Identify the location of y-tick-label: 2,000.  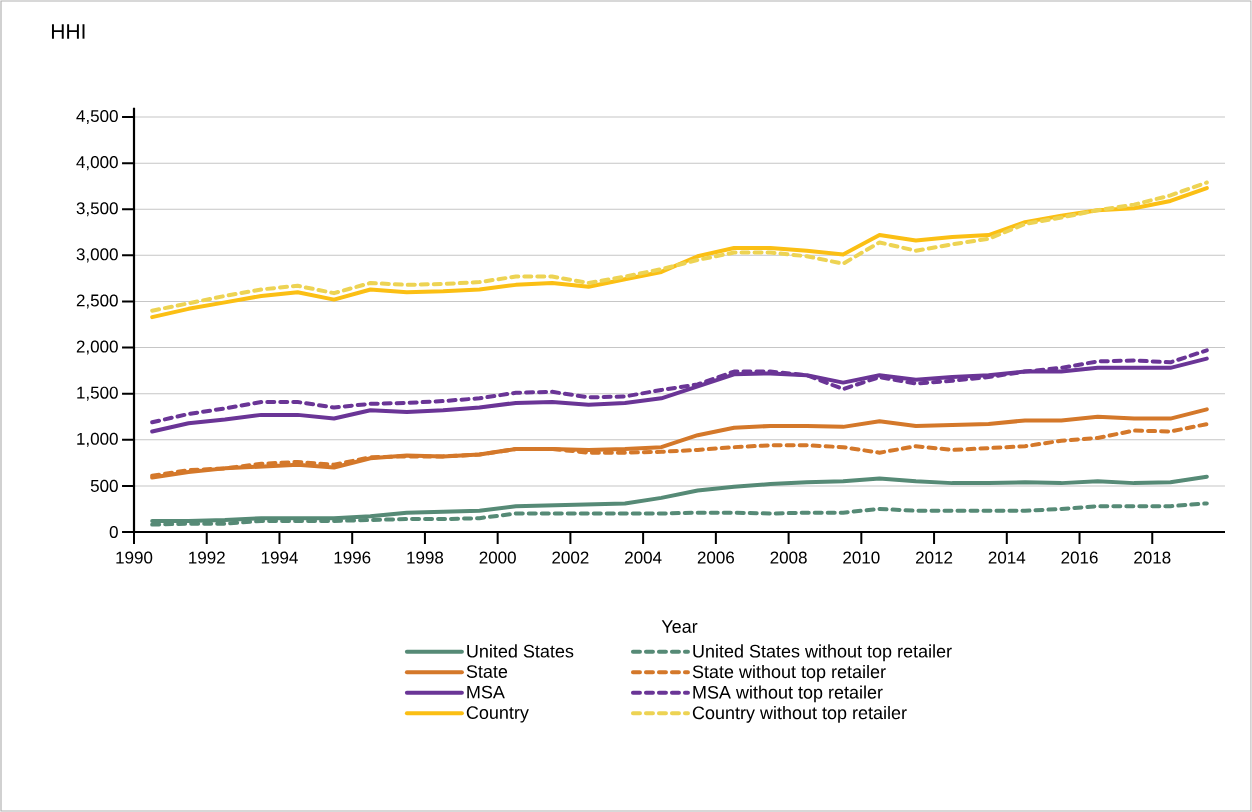
(97, 347).